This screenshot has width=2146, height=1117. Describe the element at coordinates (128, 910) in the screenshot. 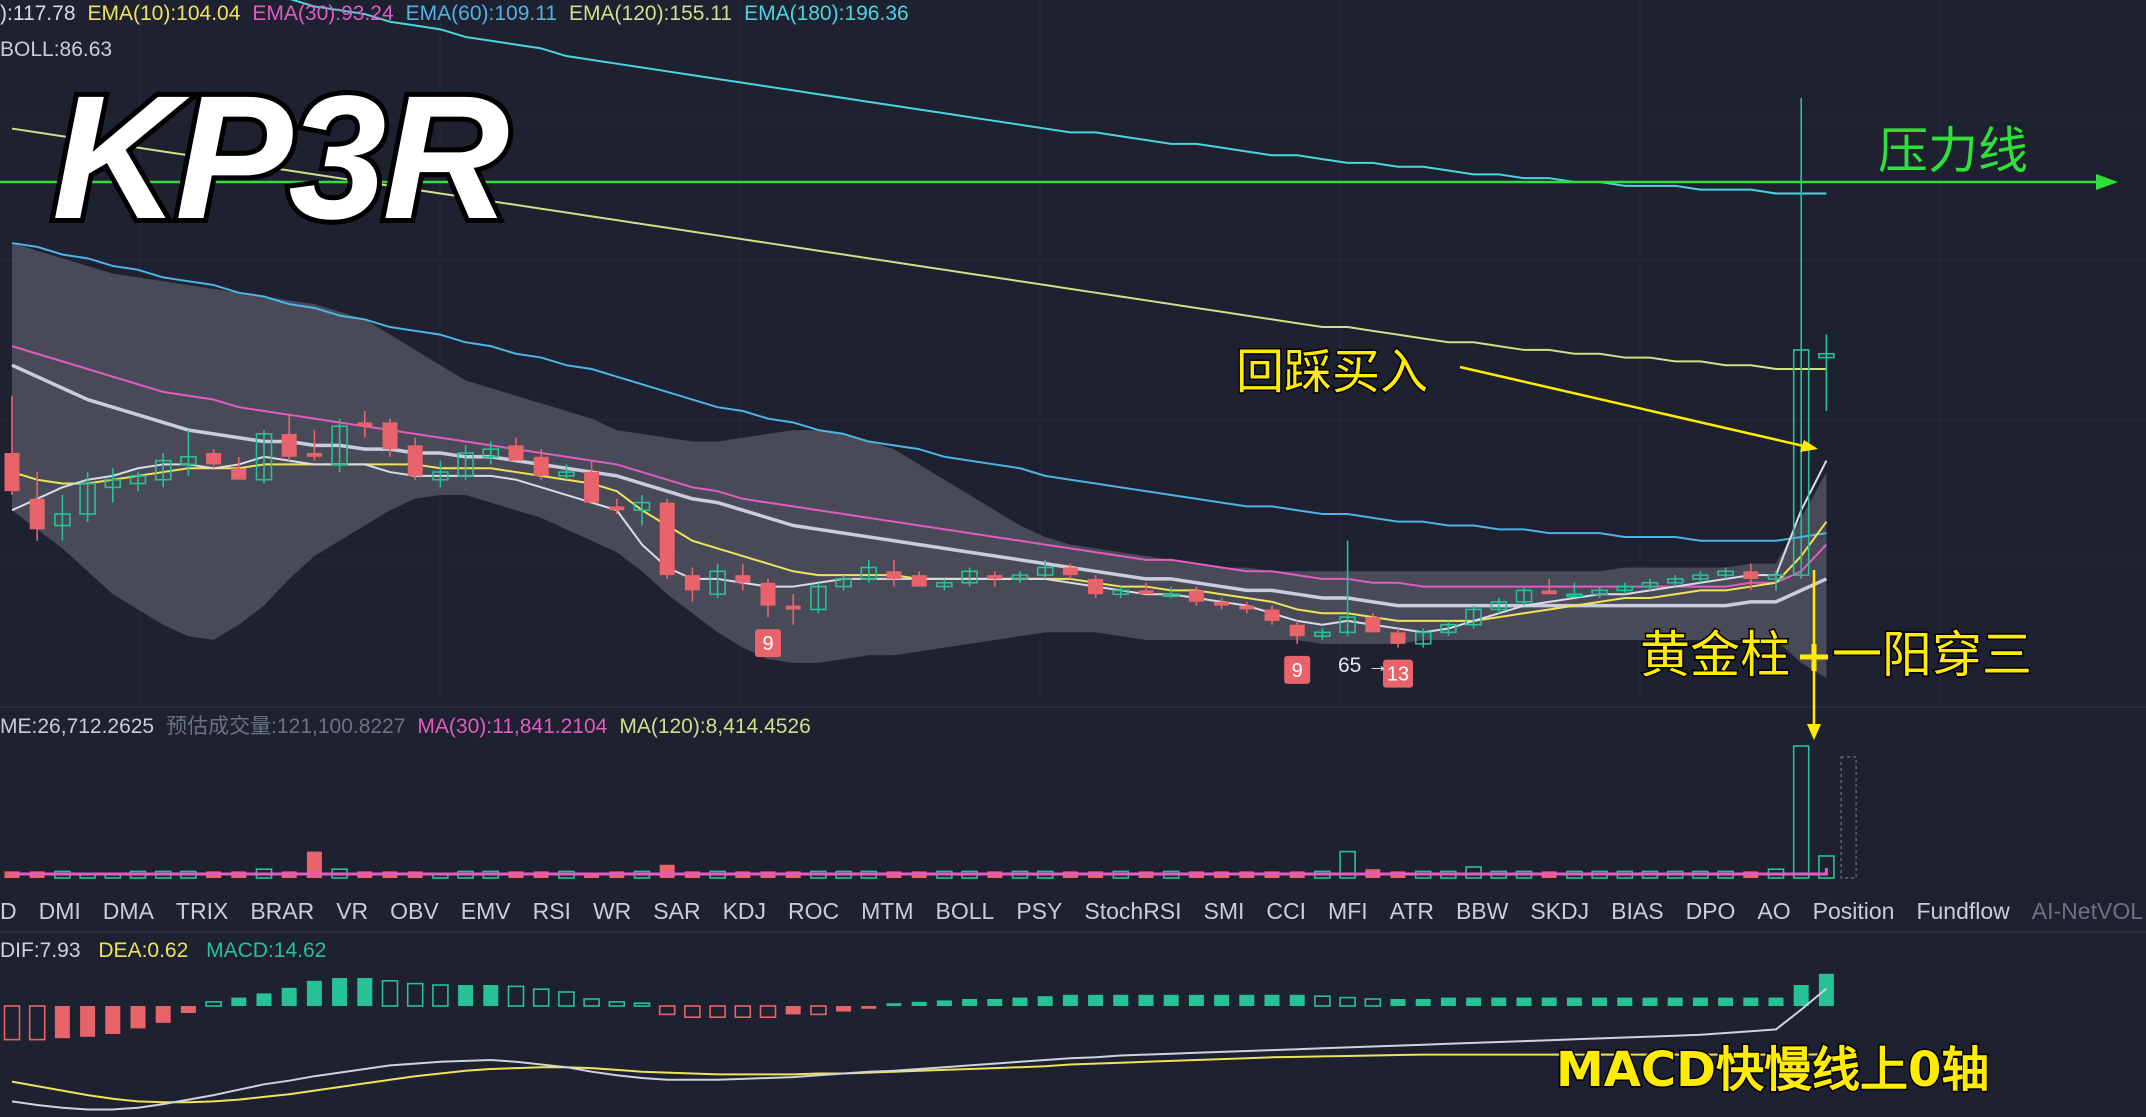

I see `indicator-tab-dma: DMA` at that location.